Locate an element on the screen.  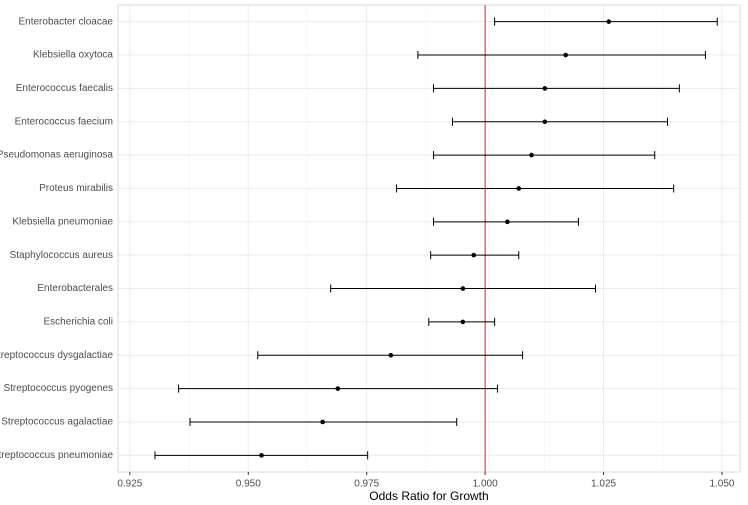
x-tick-label: 1.050 is located at coordinates (721, 484).